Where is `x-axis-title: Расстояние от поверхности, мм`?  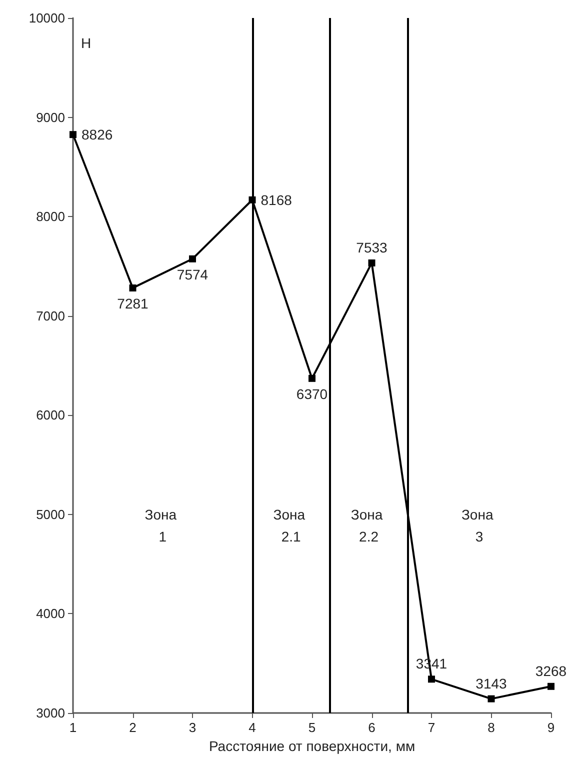 x-axis-title: Расстояние от поверхности, мм is located at coordinates (312, 746).